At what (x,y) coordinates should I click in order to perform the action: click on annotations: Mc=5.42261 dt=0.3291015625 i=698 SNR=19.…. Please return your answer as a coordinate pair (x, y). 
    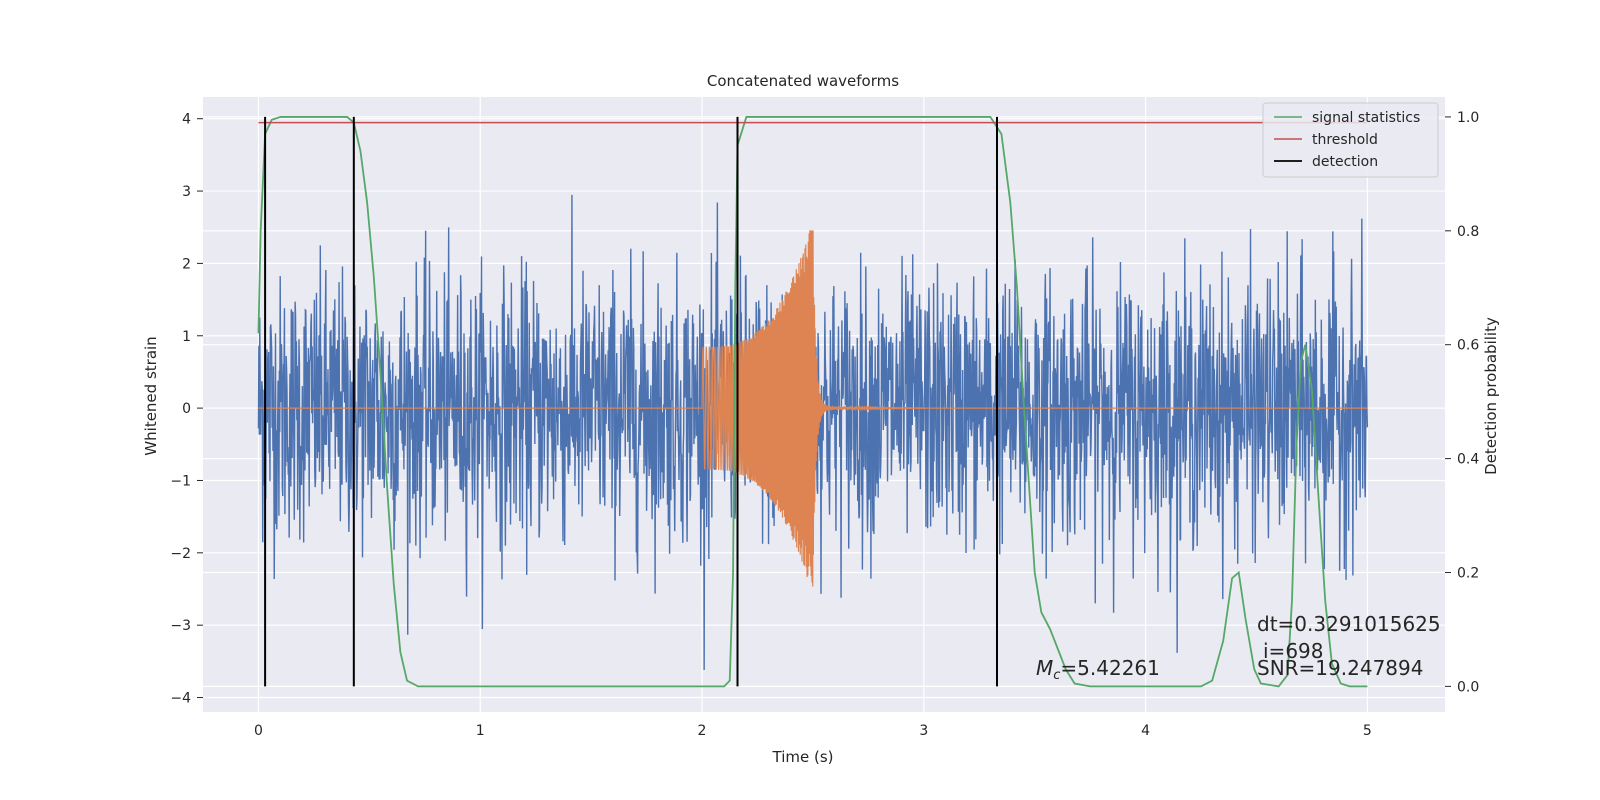
    Looking at the image, I should click on (1238, 647).